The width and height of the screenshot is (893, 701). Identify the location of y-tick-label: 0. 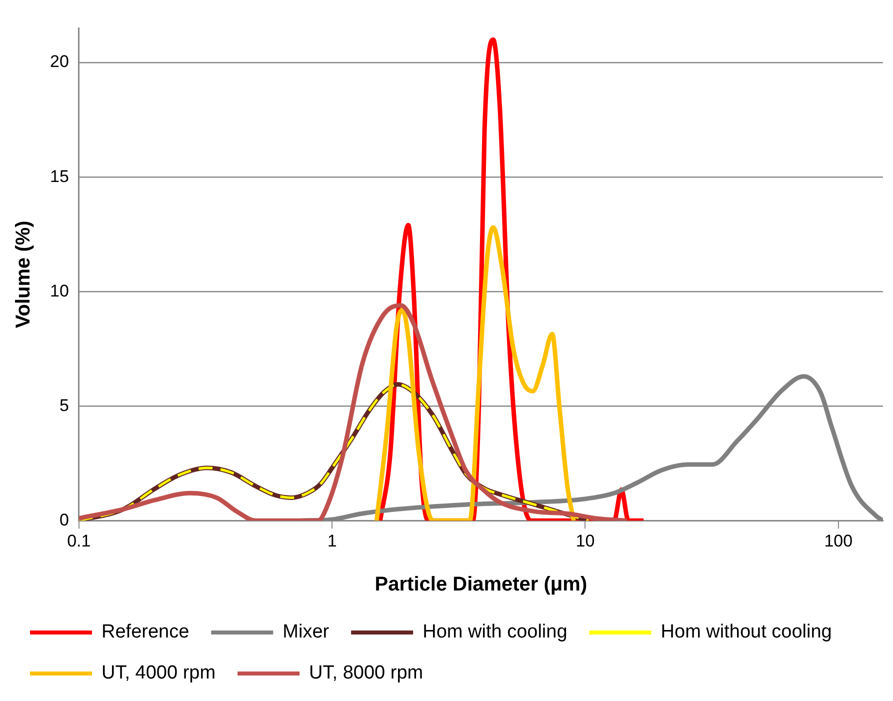
(64, 520).